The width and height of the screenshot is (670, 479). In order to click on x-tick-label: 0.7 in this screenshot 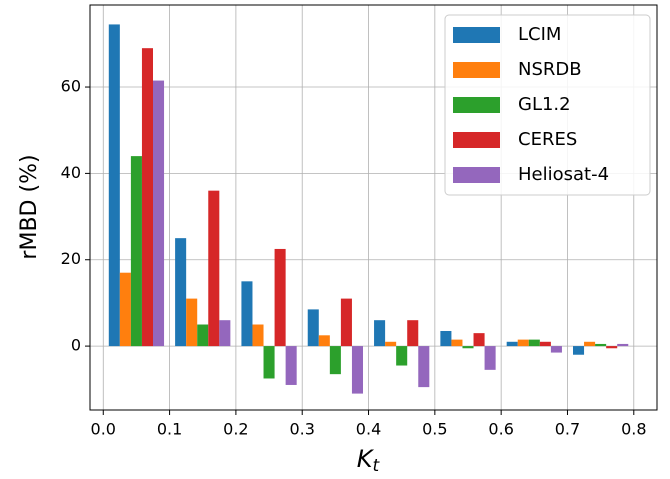, I will do `click(567, 429)`.